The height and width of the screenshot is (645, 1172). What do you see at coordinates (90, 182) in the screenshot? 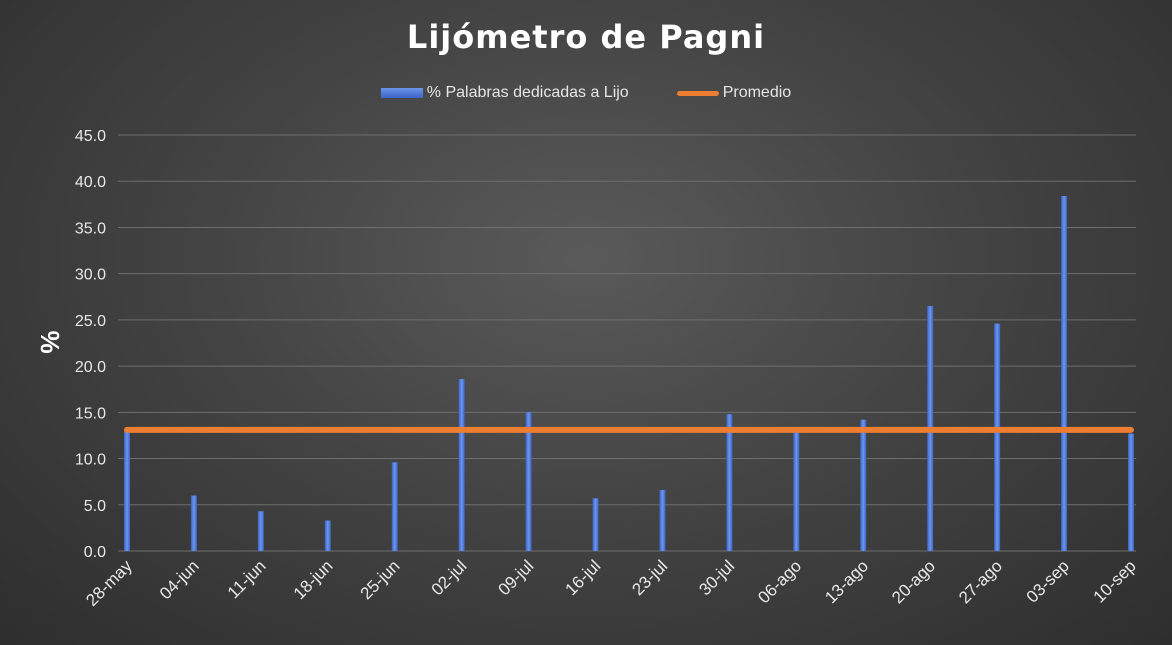
I see `y-tick-label: 40.0` at bounding box center [90, 182].